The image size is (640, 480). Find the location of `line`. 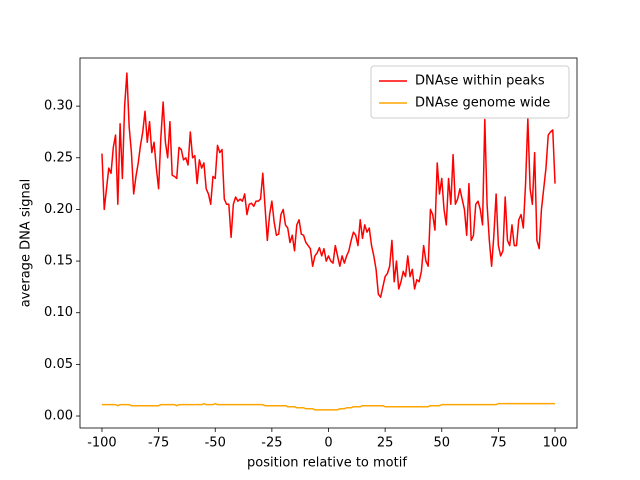

line is located at coordinates (328, 406).